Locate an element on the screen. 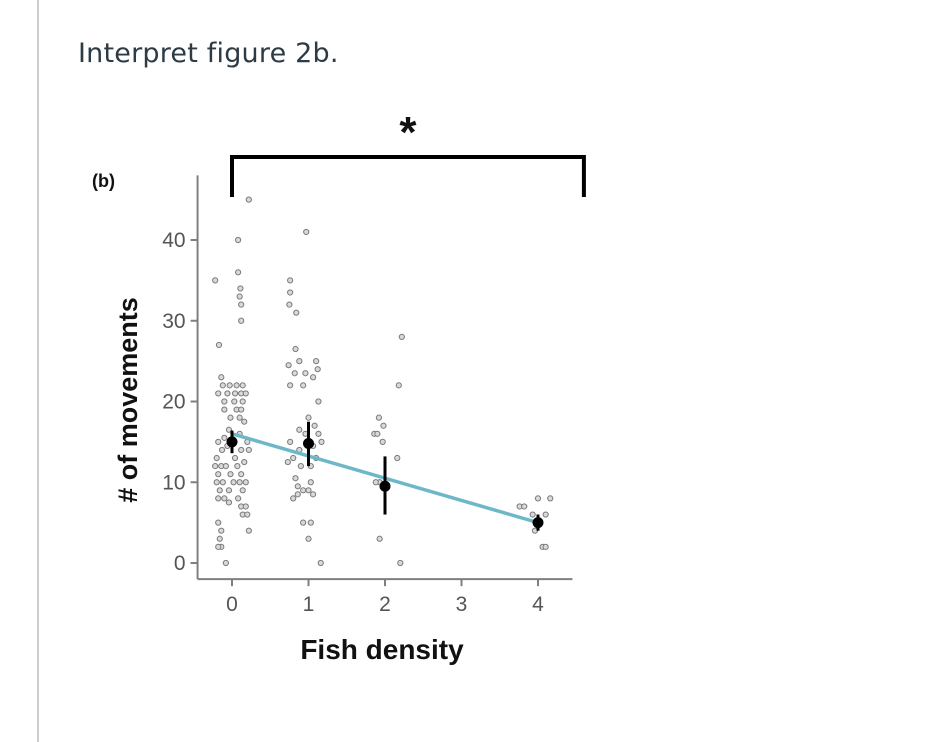 The image size is (928, 742). significance-bracket-group: * is located at coordinates (408, 152).